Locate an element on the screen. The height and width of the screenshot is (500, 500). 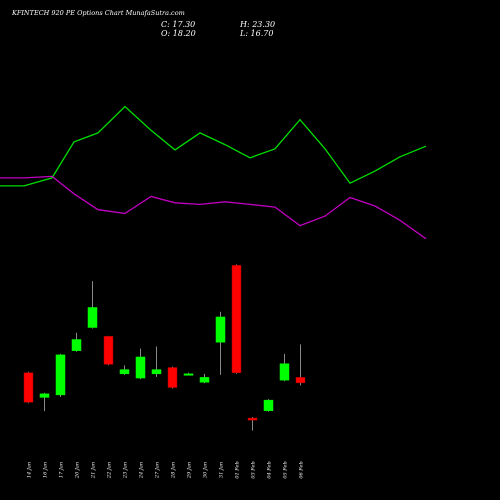
green-line-series is located at coordinates (213, 146).